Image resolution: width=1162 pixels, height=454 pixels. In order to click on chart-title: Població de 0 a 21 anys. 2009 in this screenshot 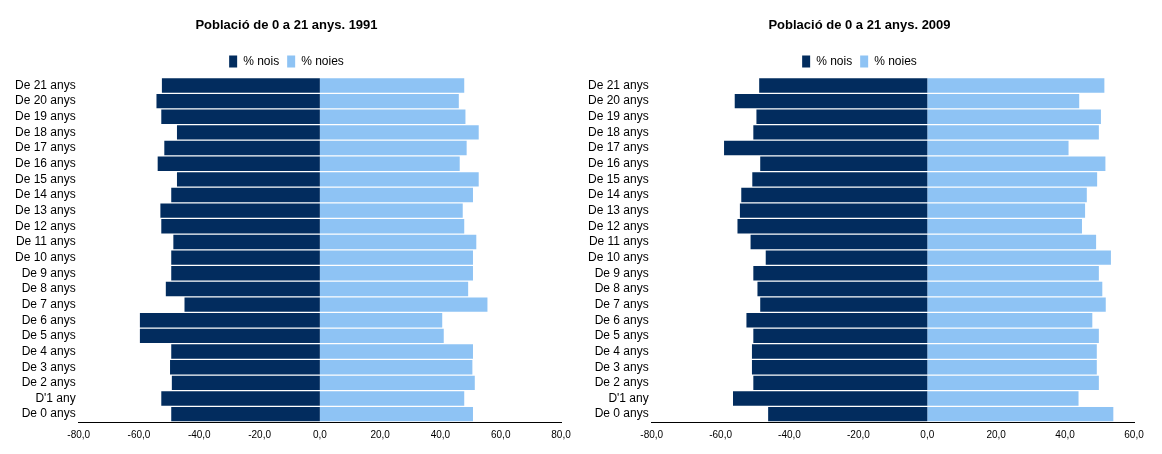, I will do `click(859, 25)`.